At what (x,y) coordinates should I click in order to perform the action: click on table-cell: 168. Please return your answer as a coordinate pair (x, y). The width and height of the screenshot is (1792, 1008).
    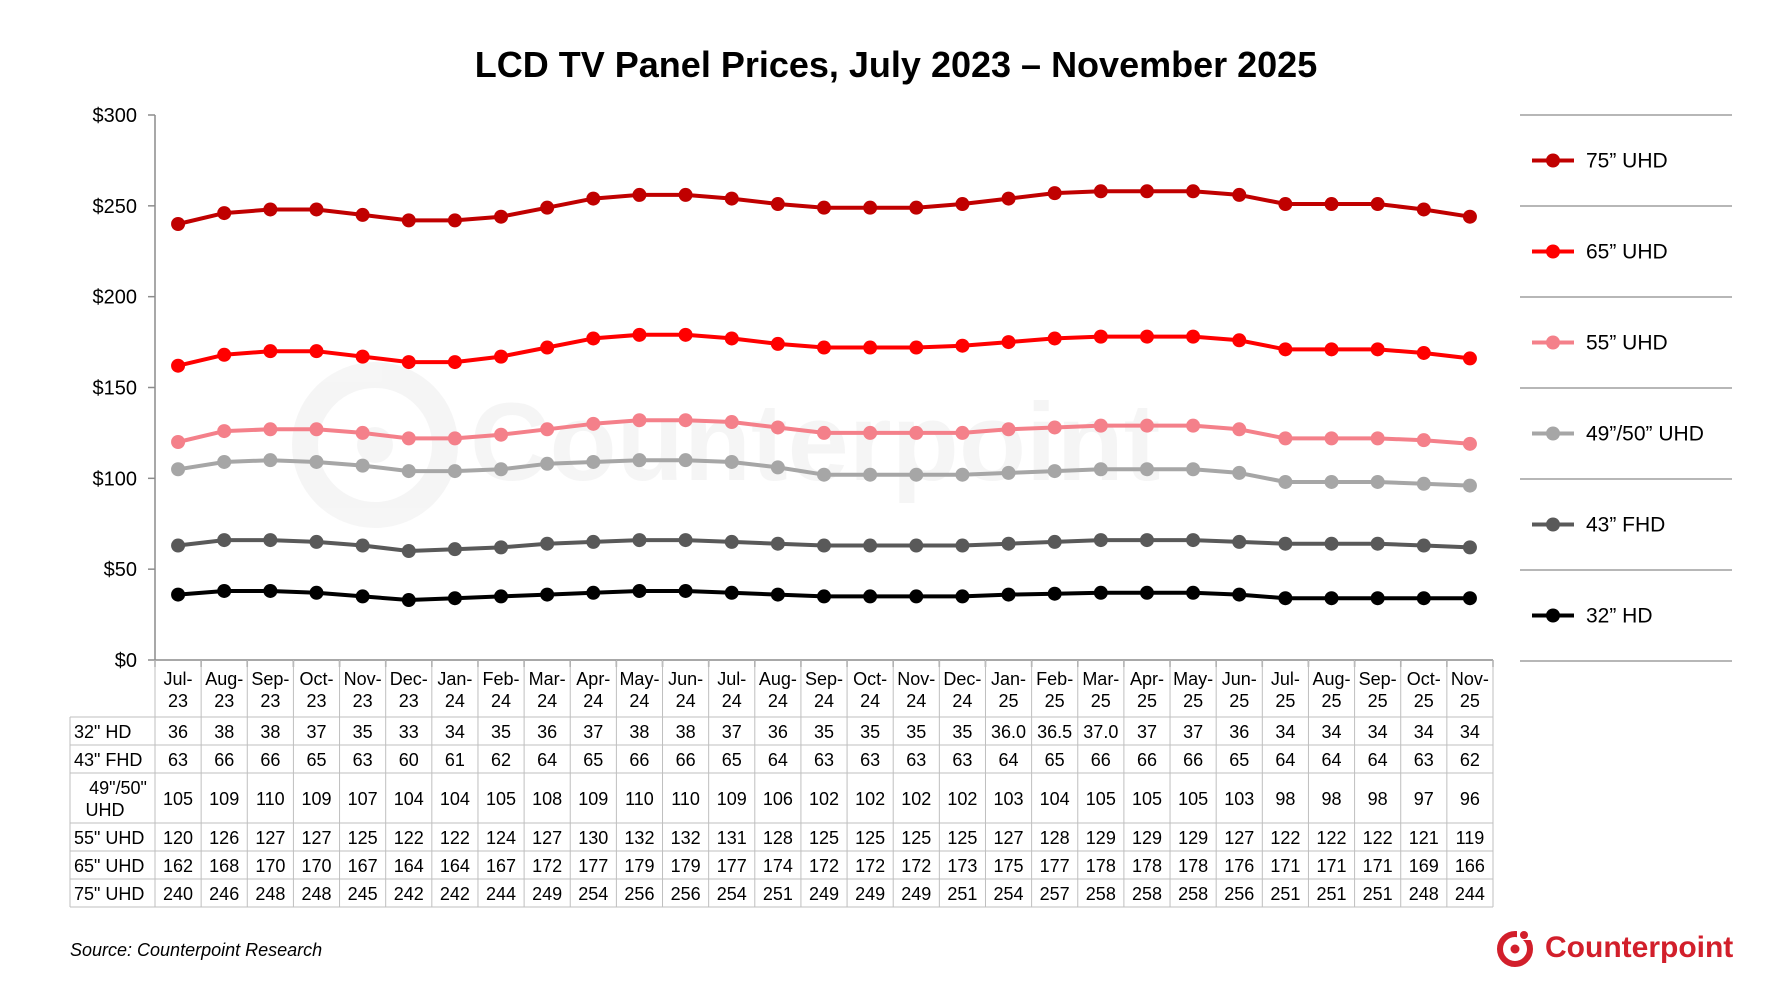
    Looking at the image, I should click on (224, 866).